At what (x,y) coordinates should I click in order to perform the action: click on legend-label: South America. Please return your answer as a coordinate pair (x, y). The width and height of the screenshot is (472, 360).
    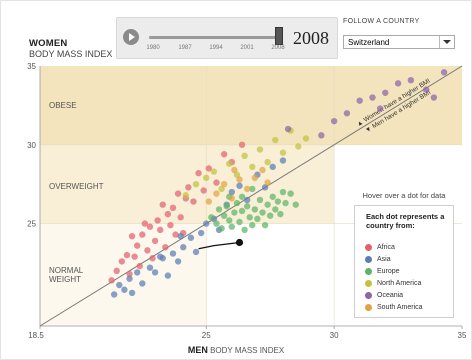
    Looking at the image, I should click on (400, 307).